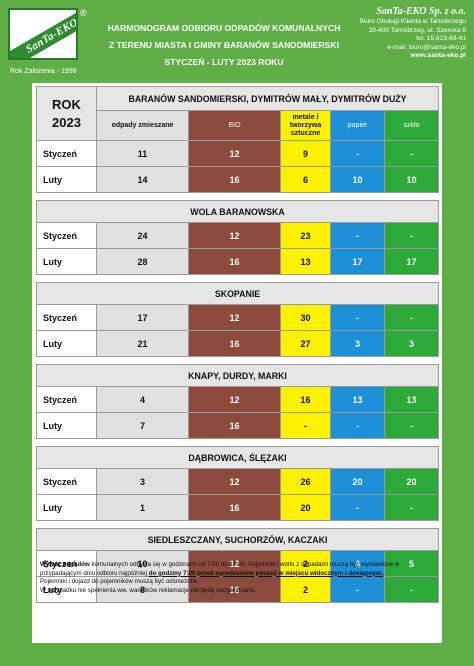 This screenshot has width=474, height=666. I want to click on company-email: e-mail: biuro@santa-eko.pl, so click(426, 47).